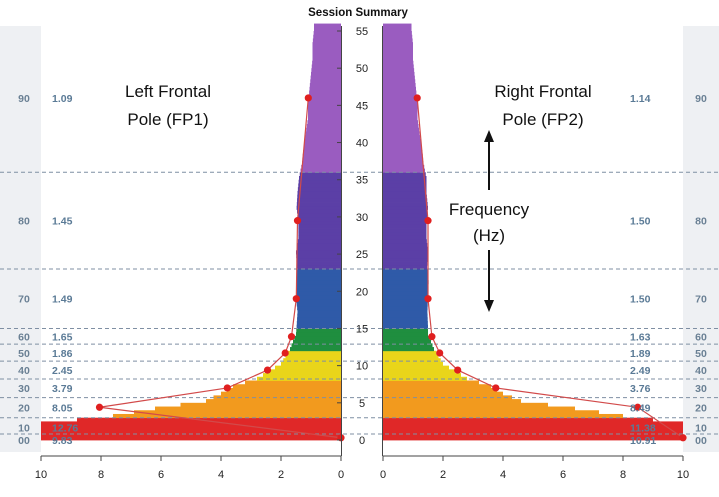 This screenshot has height=497, width=719. What do you see at coordinates (683, 475) in the screenshot?
I see `right-x-tick-label: 10` at bounding box center [683, 475].